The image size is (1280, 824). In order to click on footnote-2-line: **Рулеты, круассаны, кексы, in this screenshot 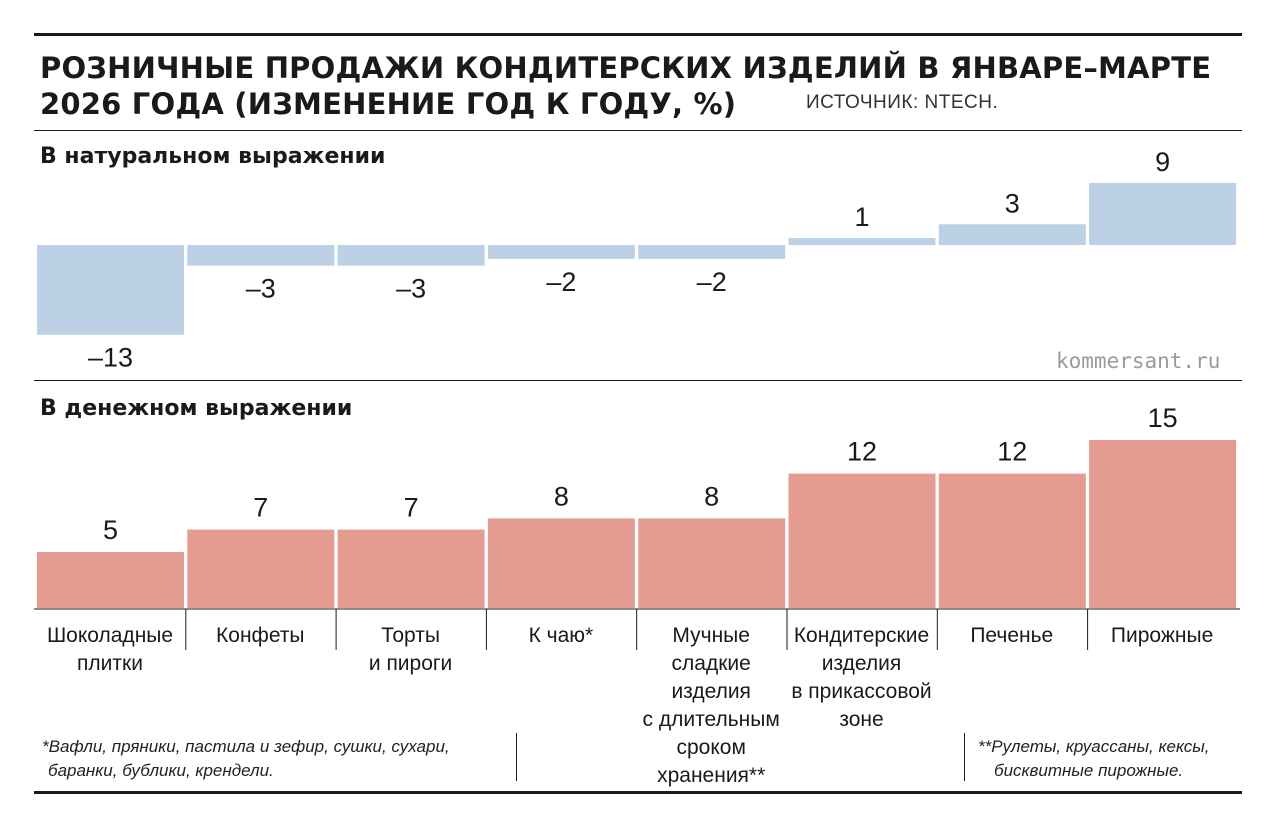, I will do `click(1094, 746)`.